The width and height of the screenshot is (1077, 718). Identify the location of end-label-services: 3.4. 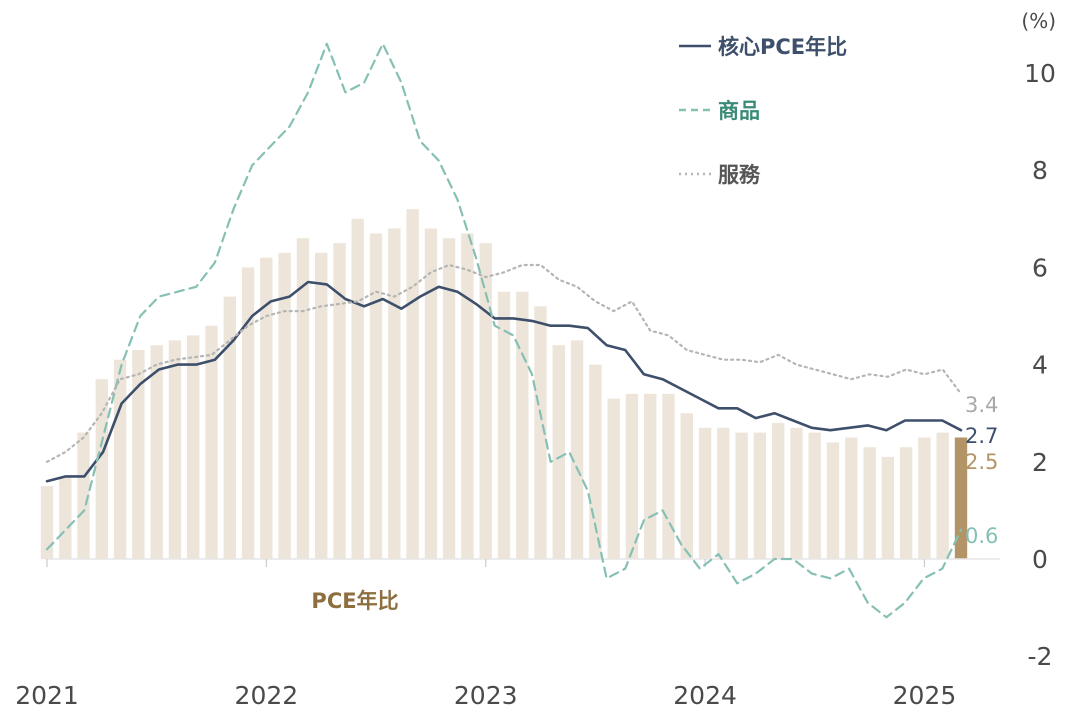
(981, 405).